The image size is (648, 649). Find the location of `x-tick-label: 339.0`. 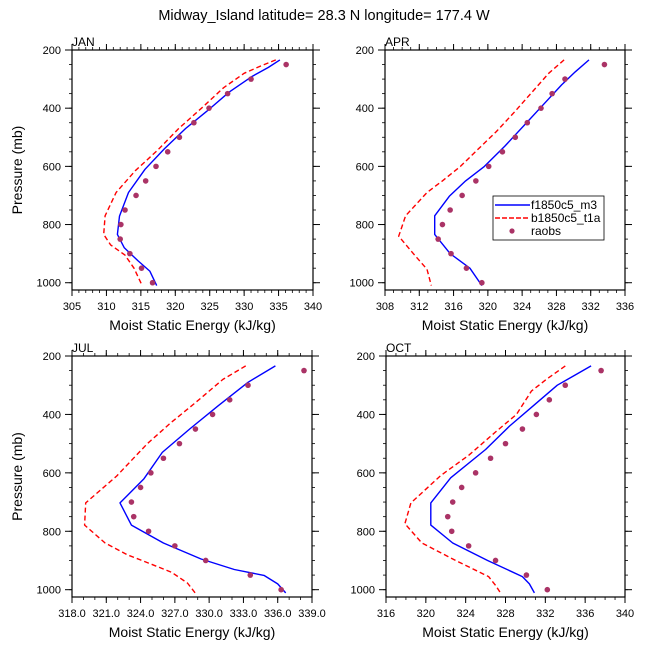

x-tick-label: 339.0 is located at coordinates (312, 614).